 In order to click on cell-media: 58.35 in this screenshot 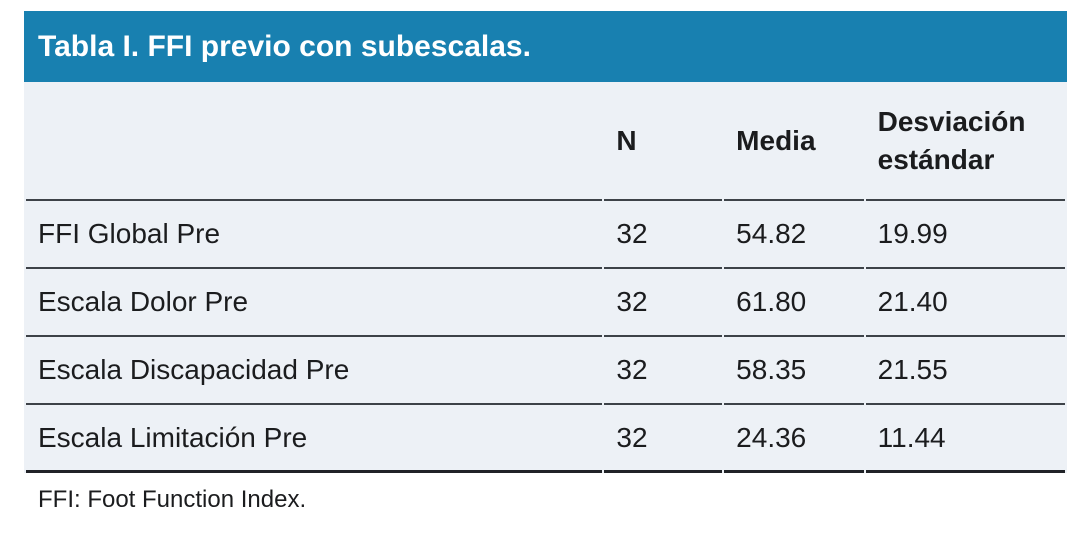, I will do `click(794, 371)`.